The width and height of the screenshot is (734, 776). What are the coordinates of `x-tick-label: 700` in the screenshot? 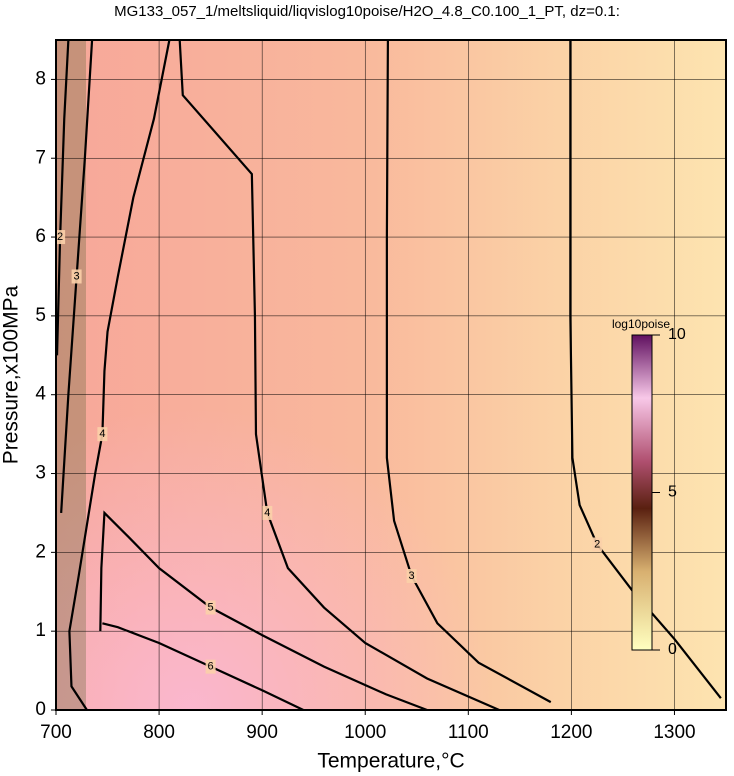 It's located at (56, 732).